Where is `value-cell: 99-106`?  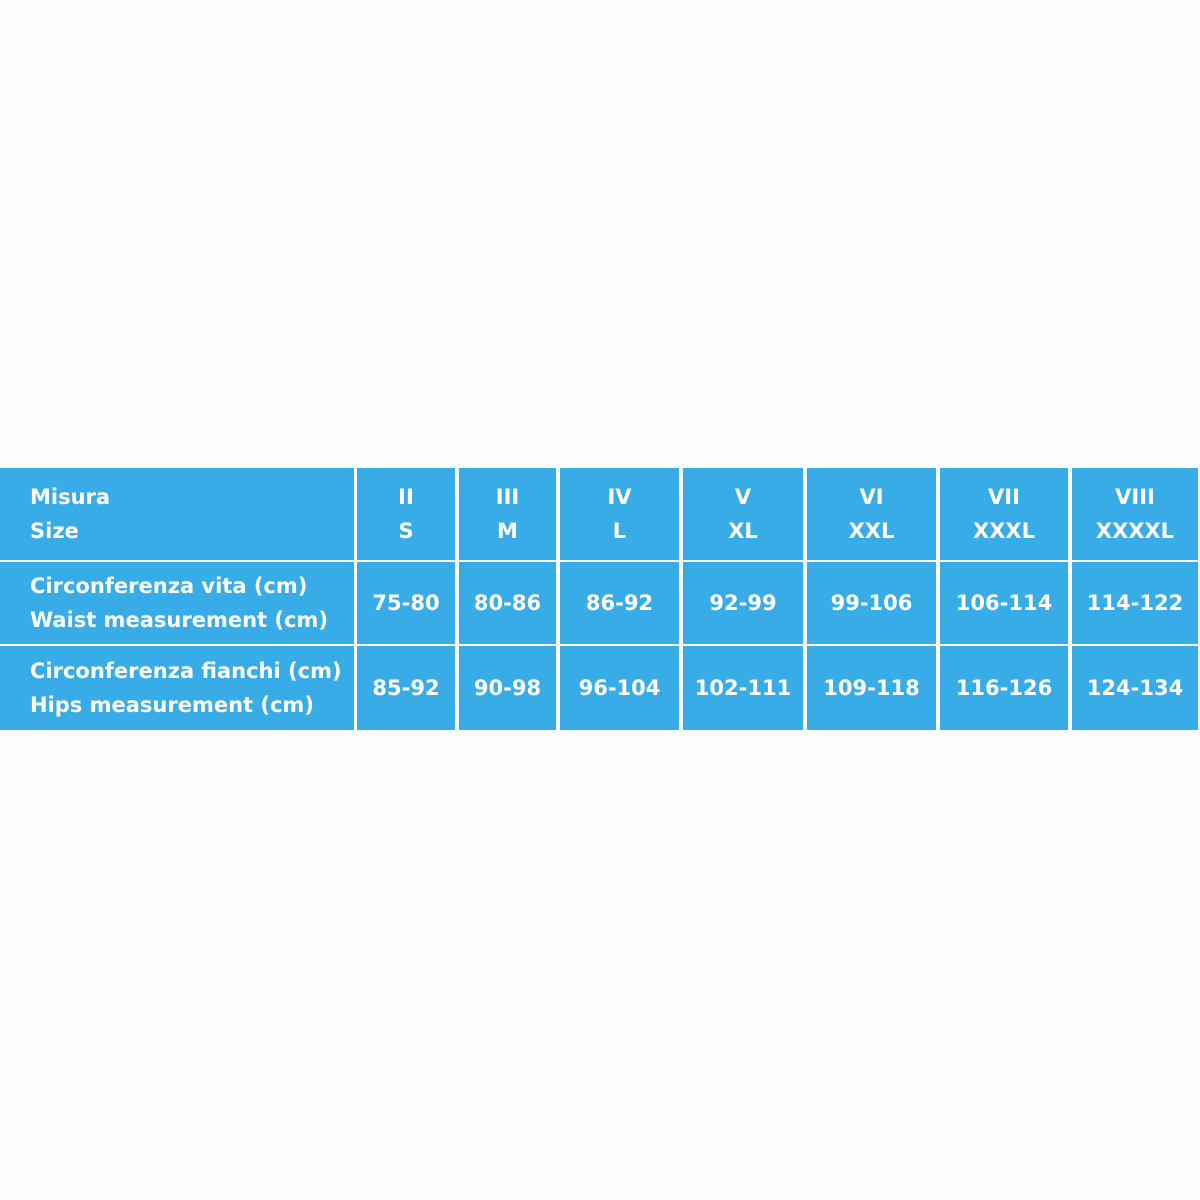
value-cell: 99-106 is located at coordinates (871, 603).